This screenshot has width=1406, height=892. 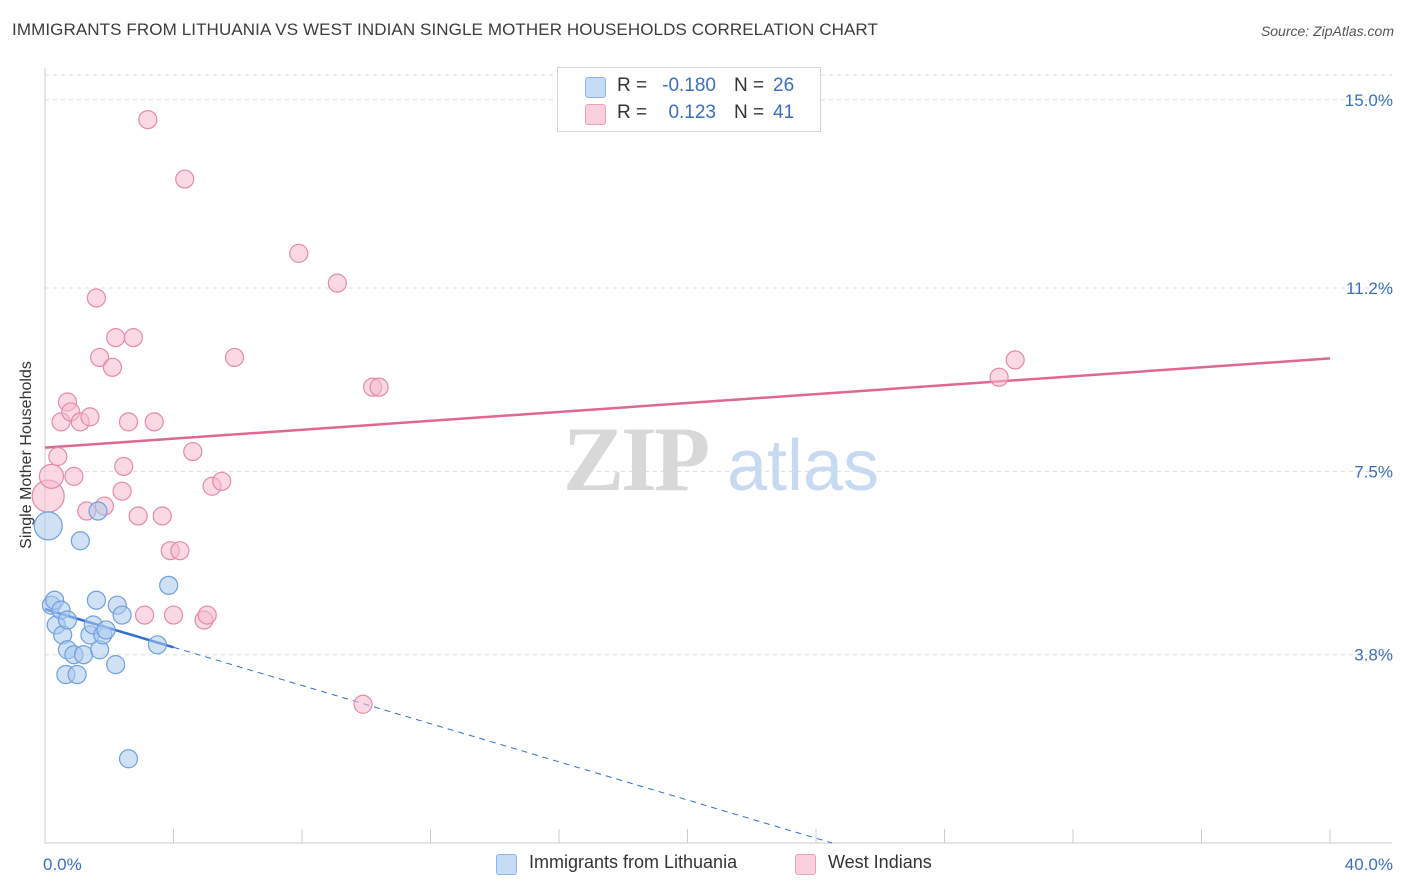 I want to click on legend-r-value: -0.180, so click(x=689, y=85).